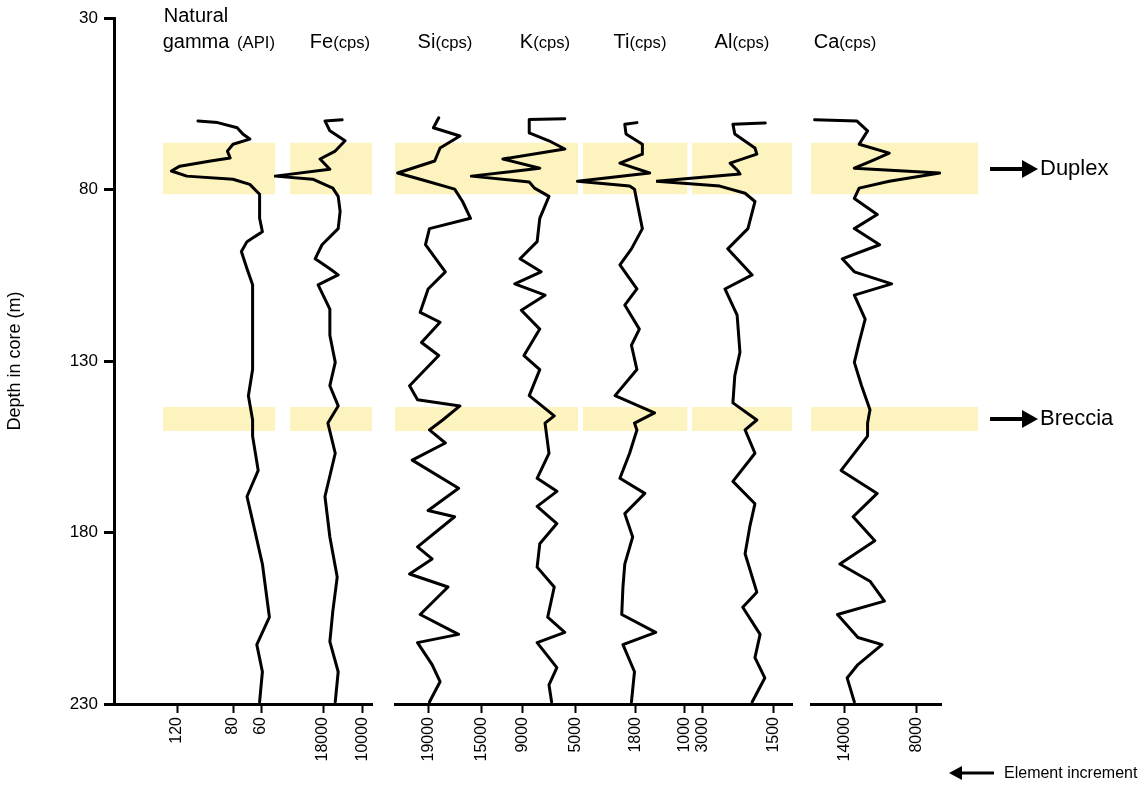 This screenshot has height=798, width=1143. What do you see at coordinates (322, 739) in the screenshot?
I see `x-tick-label: 18000` at bounding box center [322, 739].